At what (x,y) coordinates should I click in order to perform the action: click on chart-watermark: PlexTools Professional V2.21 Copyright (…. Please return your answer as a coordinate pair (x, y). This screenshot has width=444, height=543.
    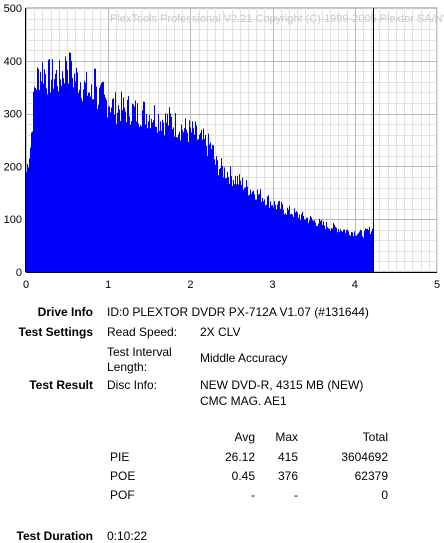
    Looking at the image, I should click on (277, 19).